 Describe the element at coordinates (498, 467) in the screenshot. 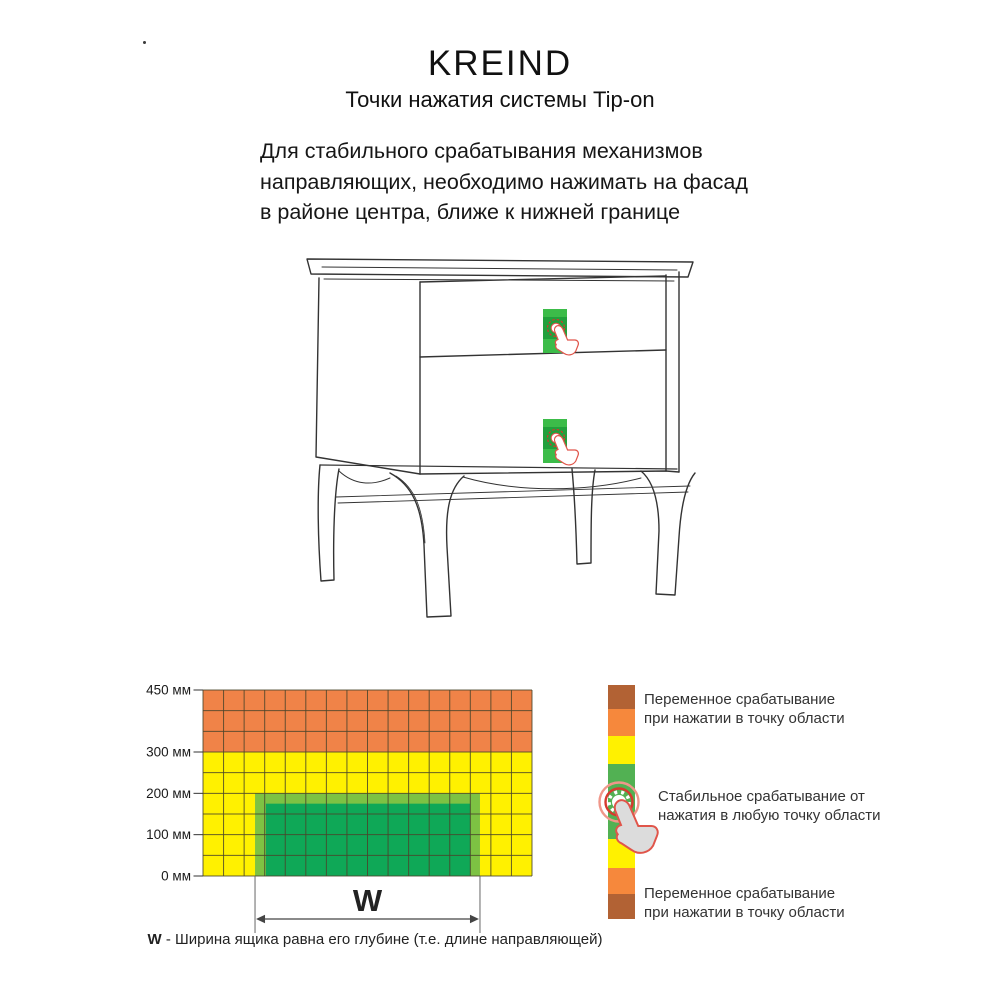

I see `apron-top-edge` at that location.